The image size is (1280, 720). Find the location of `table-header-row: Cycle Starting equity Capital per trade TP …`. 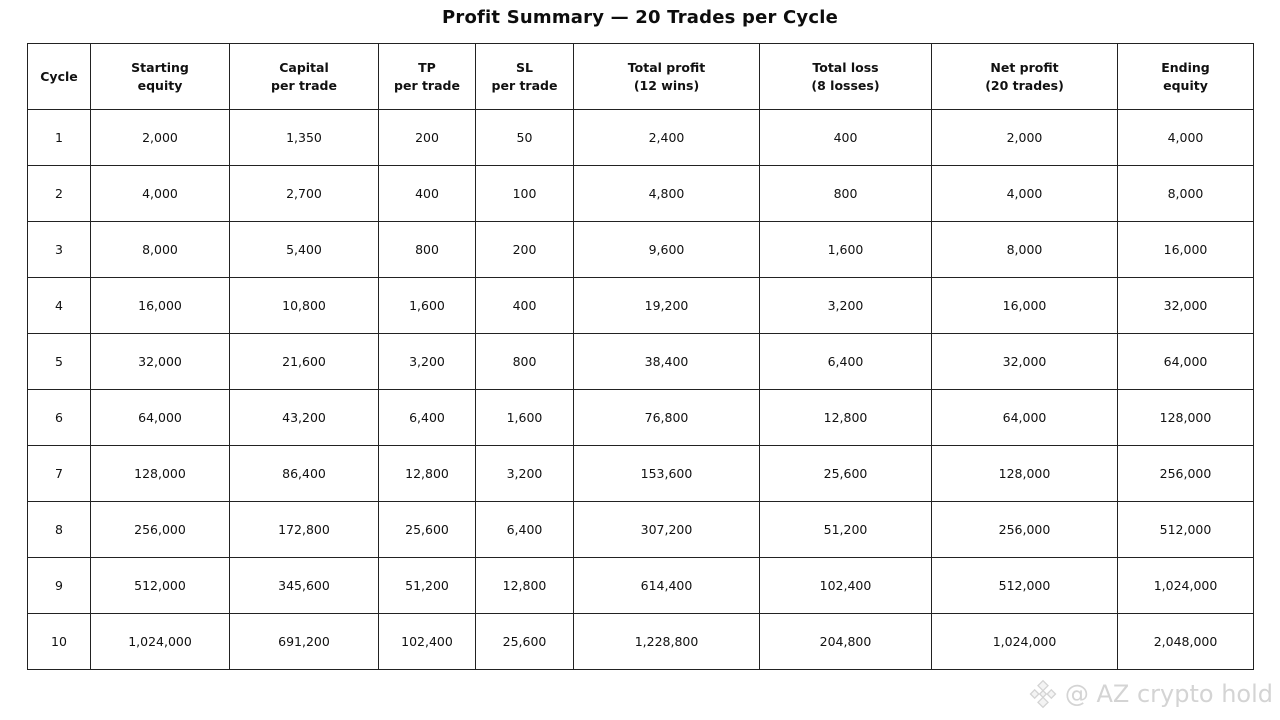

table-header-row: Cycle Starting equity Capital per trade TP … is located at coordinates (640, 76).